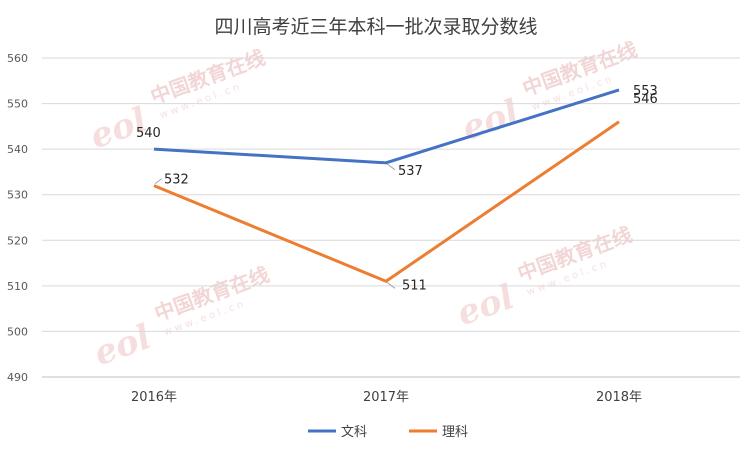 The image size is (752, 453). Describe the element at coordinates (17, 195) in the screenshot. I see `y-tick-label: 530` at that location.